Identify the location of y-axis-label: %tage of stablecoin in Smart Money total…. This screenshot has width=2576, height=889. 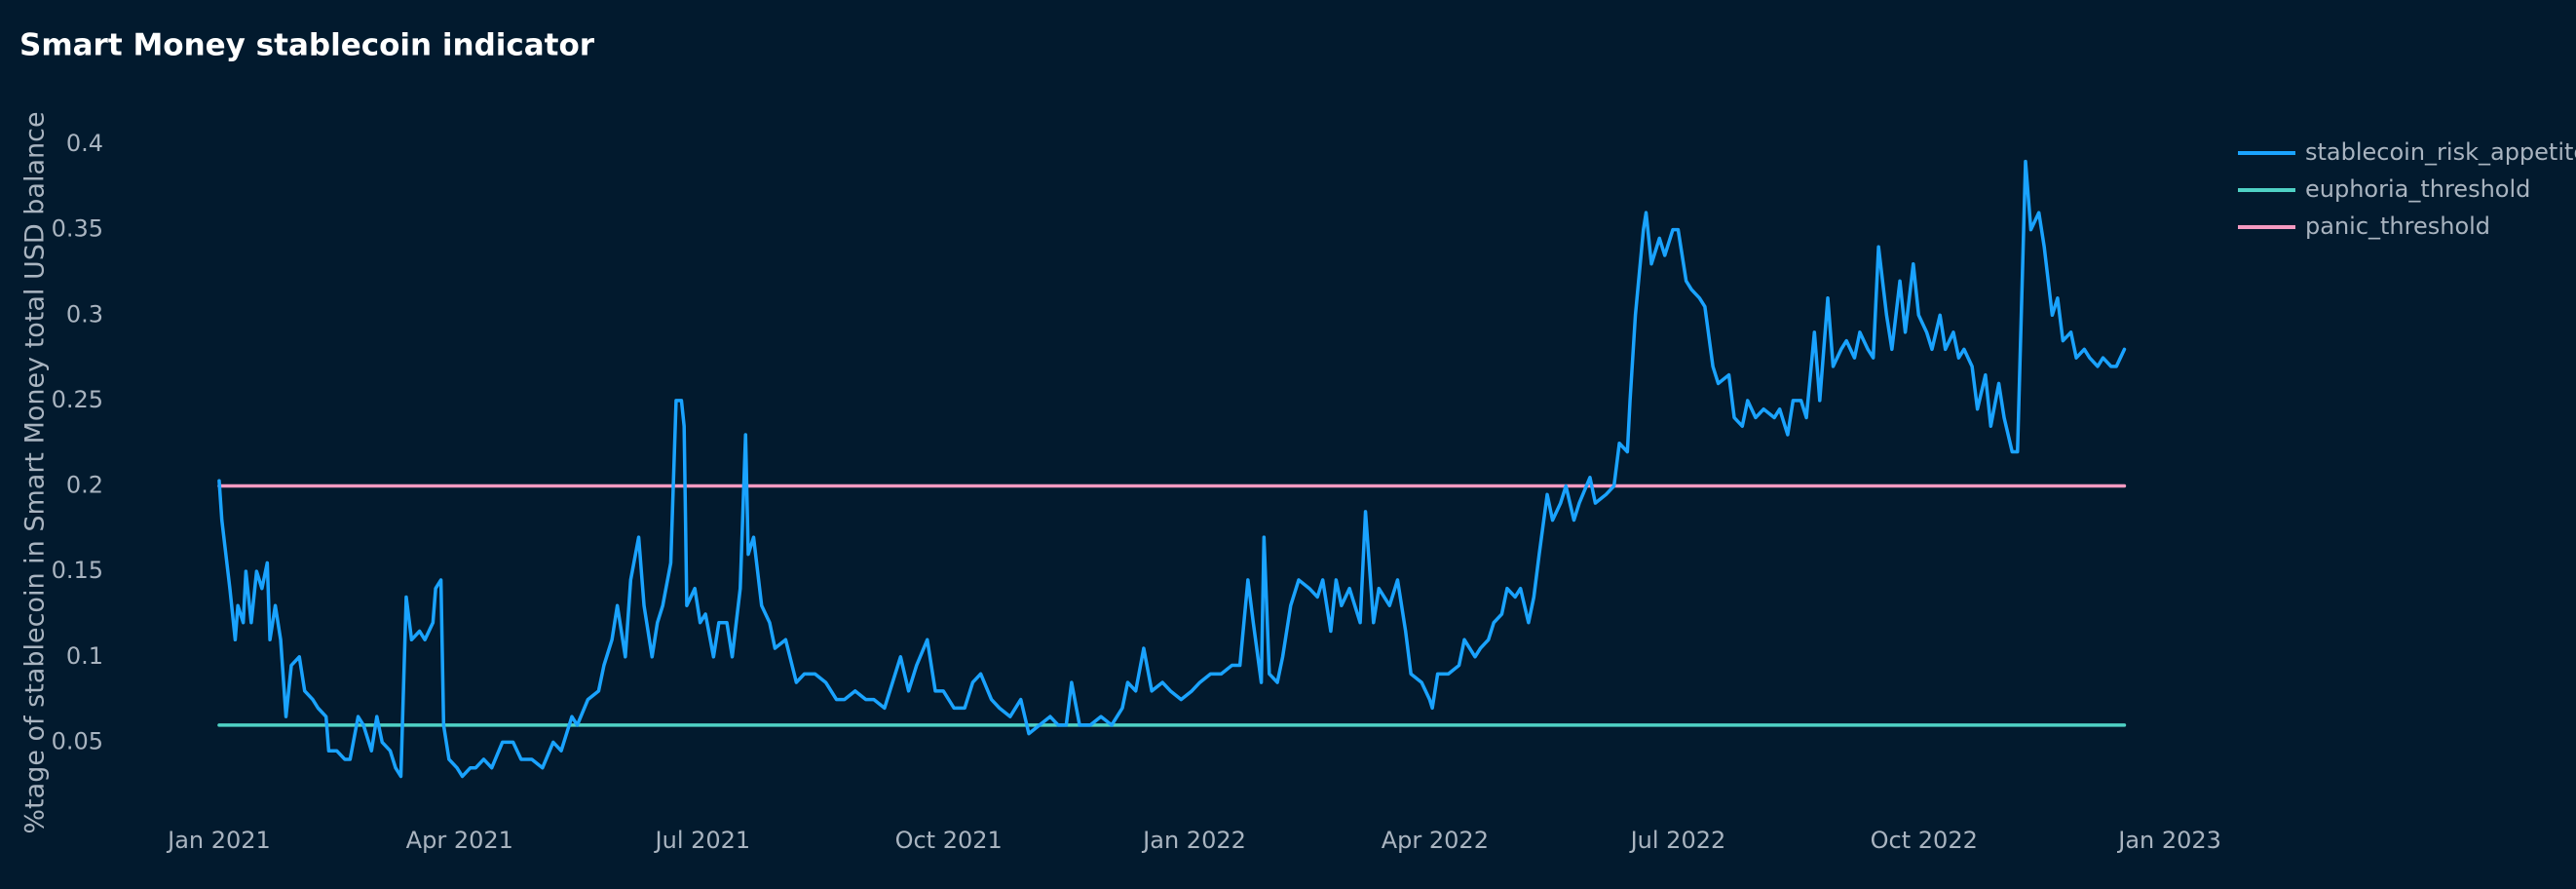
(35, 472).